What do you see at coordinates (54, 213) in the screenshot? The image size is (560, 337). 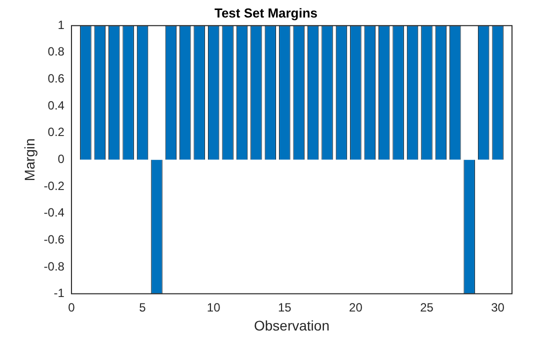 I see `y-tick-label: -0.4` at bounding box center [54, 213].